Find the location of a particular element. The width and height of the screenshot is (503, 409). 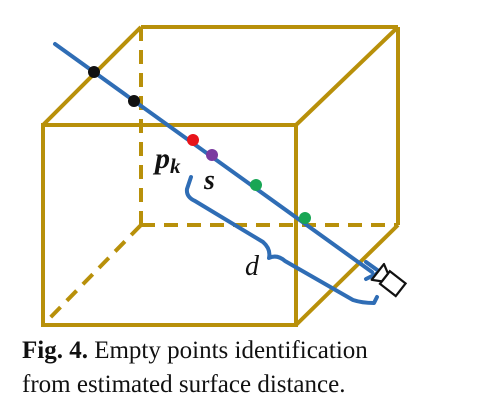

cube-bottom-left-diagonal is located at coordinates (92, 275).